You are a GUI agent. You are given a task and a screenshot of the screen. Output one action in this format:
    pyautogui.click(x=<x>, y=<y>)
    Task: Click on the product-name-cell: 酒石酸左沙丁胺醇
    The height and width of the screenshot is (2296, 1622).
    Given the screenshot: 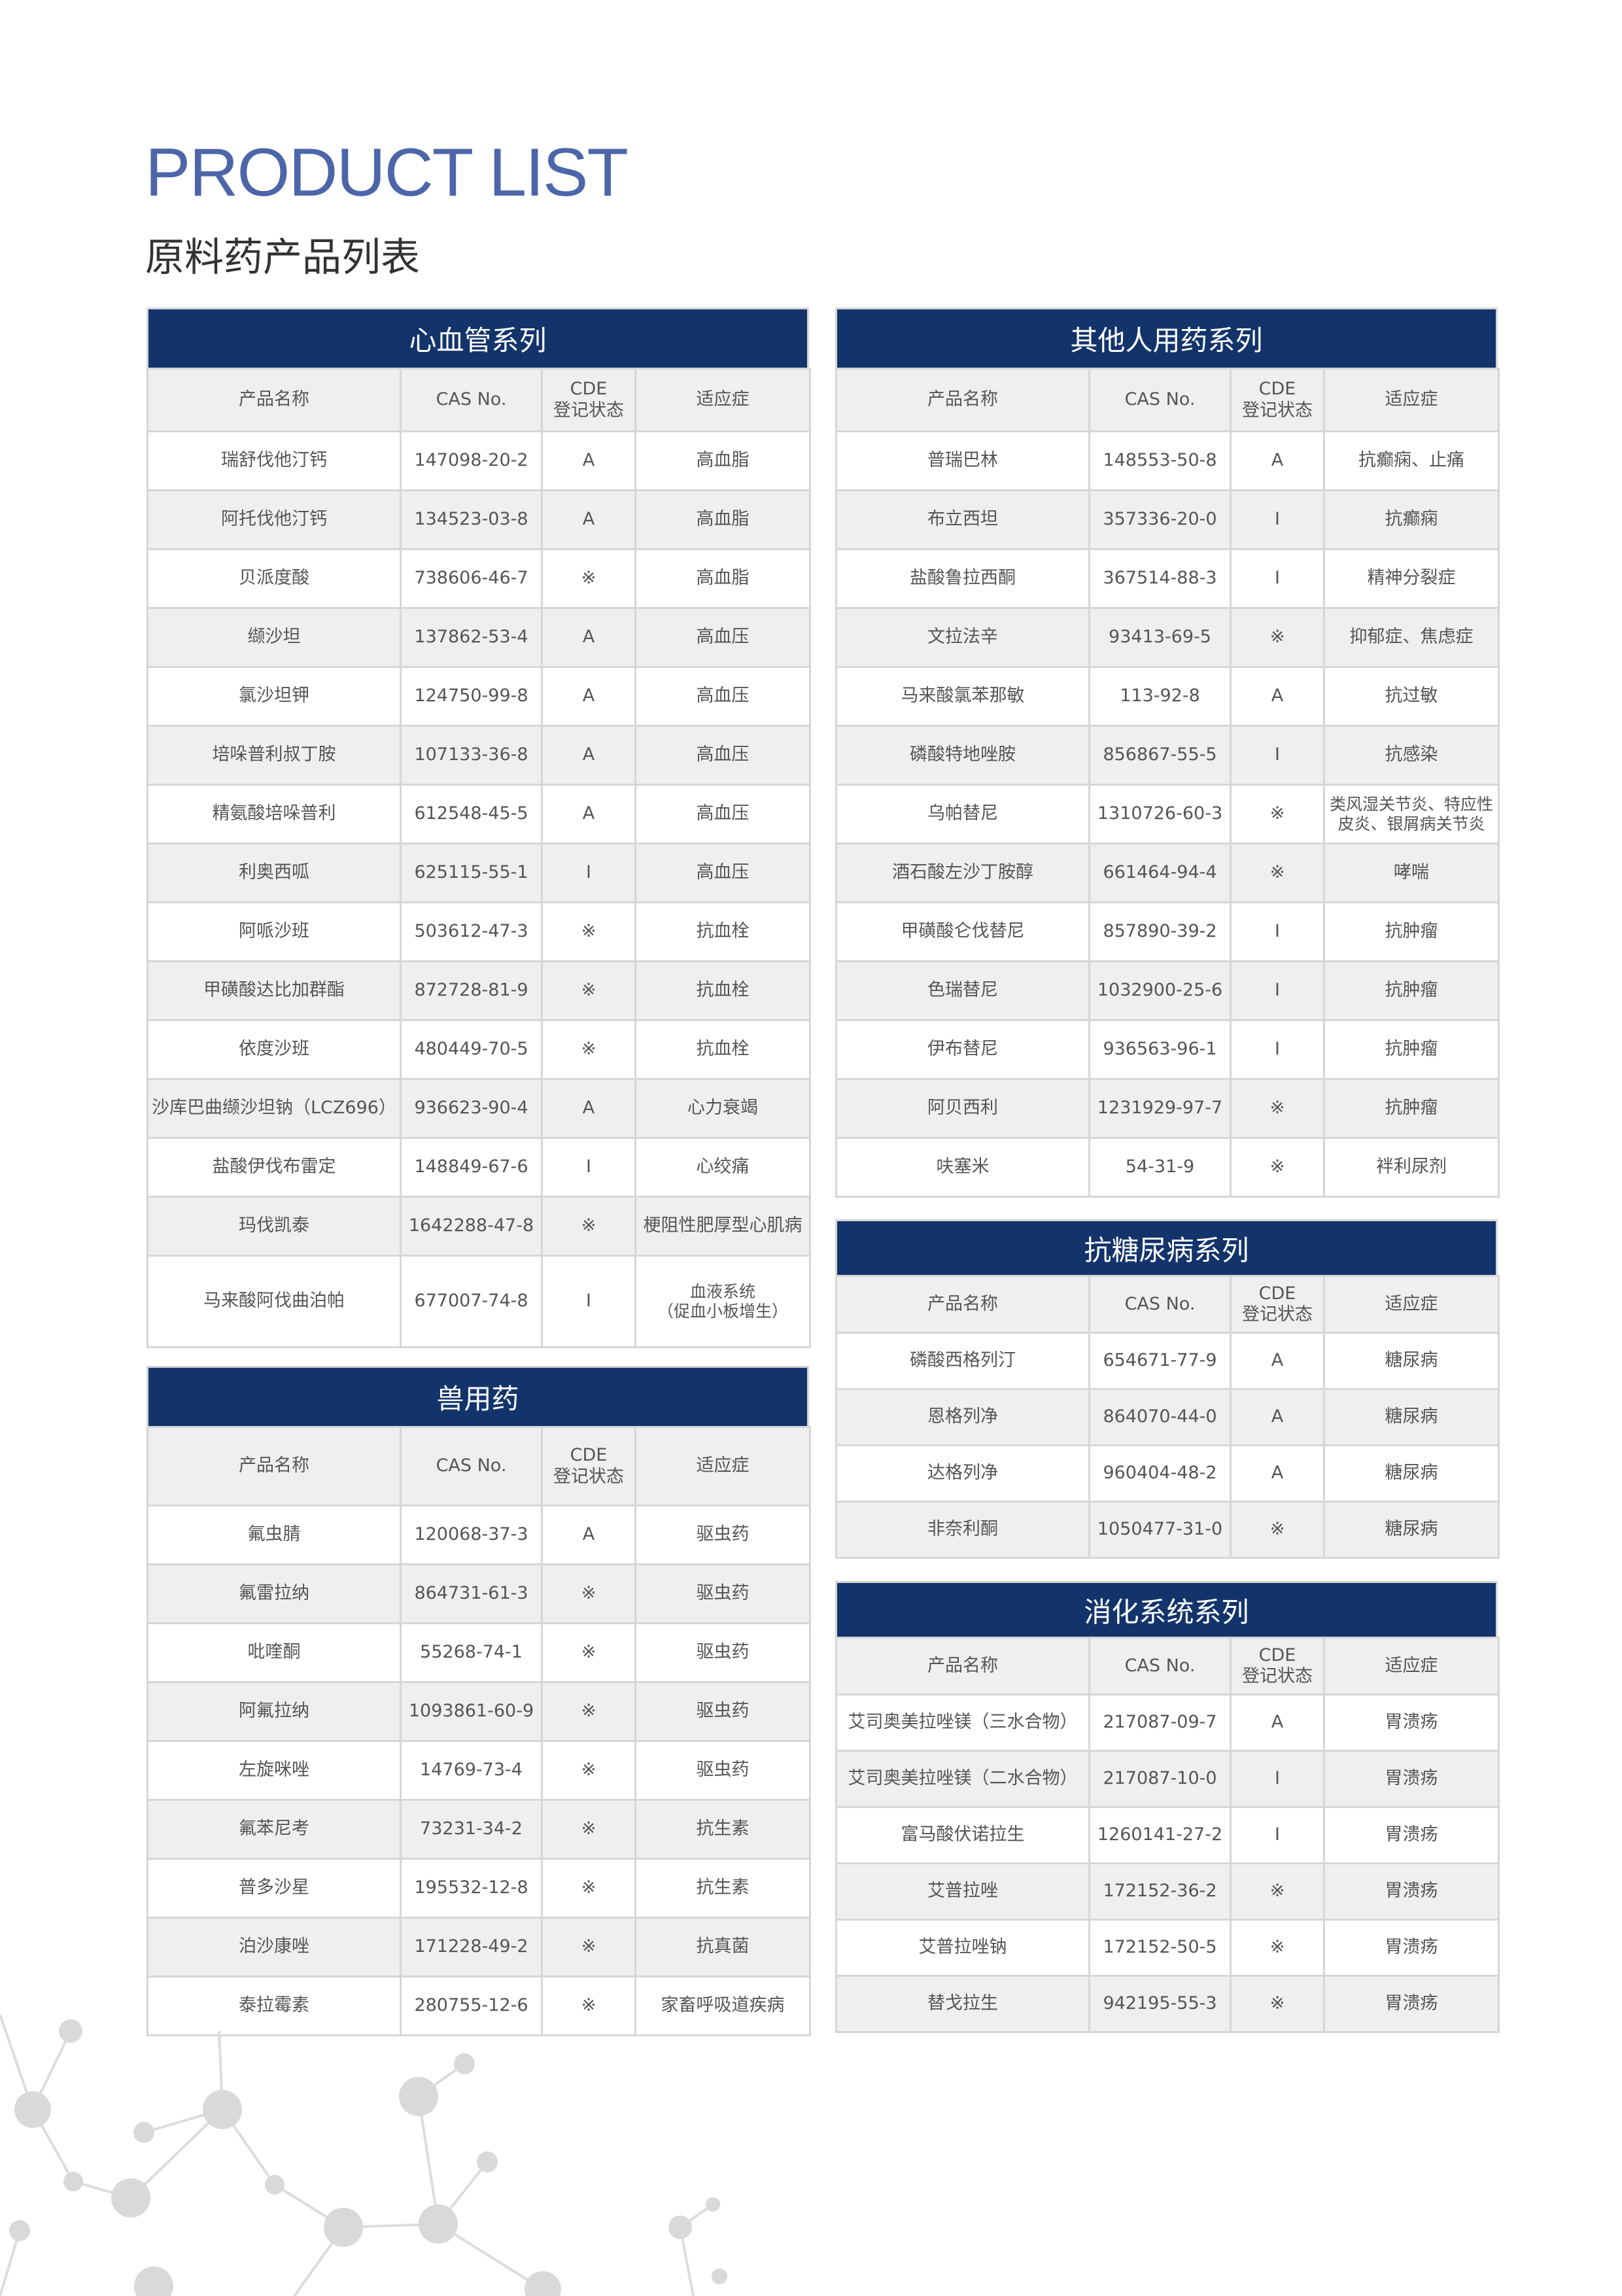 What is the action you would take?
    pyautogui.click(x=963, y=873)
    